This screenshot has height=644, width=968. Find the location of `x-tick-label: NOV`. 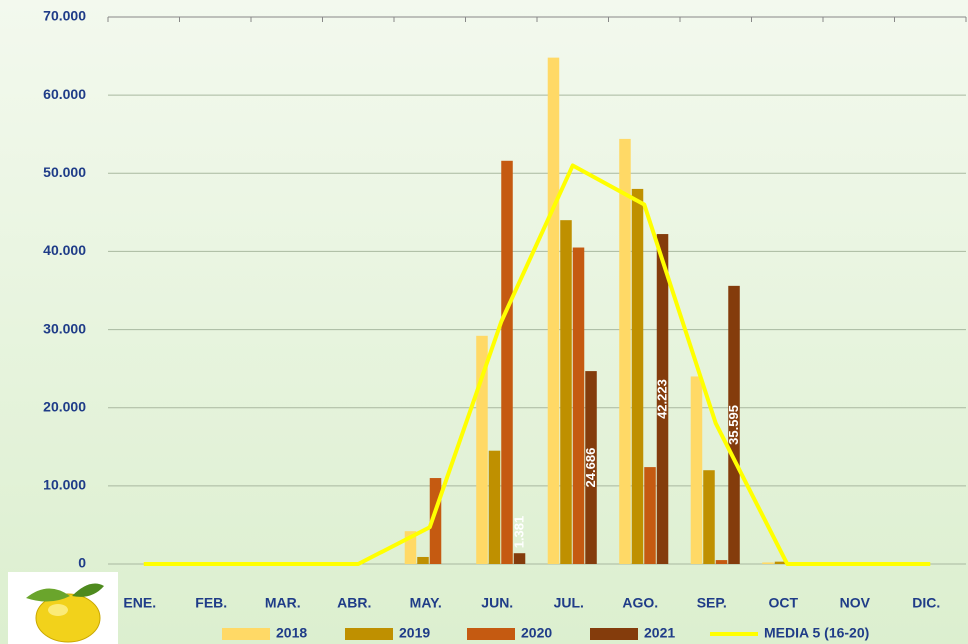

x-tick-label: NOV is located at coordinates (855, 603).